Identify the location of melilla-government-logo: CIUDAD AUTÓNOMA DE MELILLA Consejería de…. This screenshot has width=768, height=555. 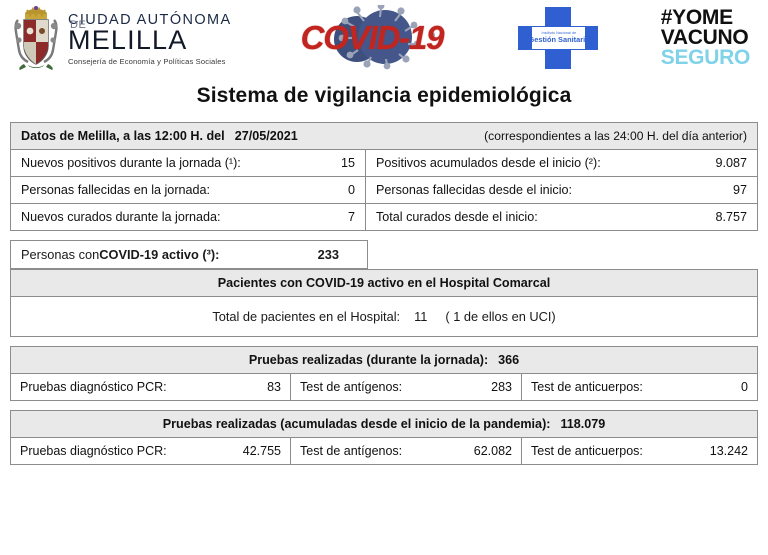
(121, 38).